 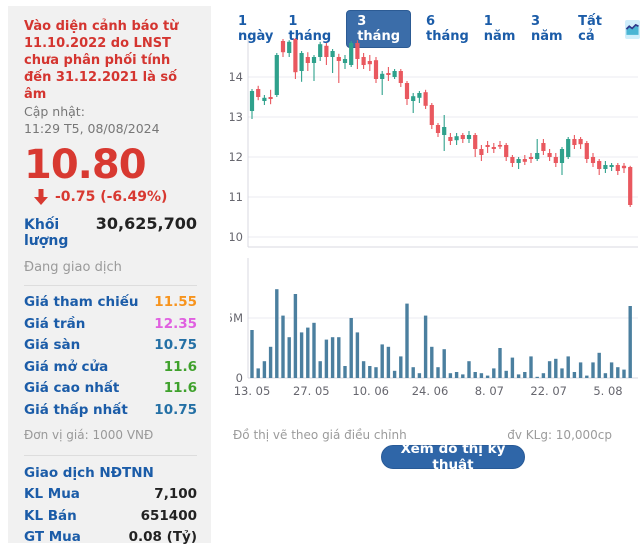 What do you see at coordinates (55, 323) in the screenshot?
I see `row-label: Giá trần` at bounding box center [55, 323].